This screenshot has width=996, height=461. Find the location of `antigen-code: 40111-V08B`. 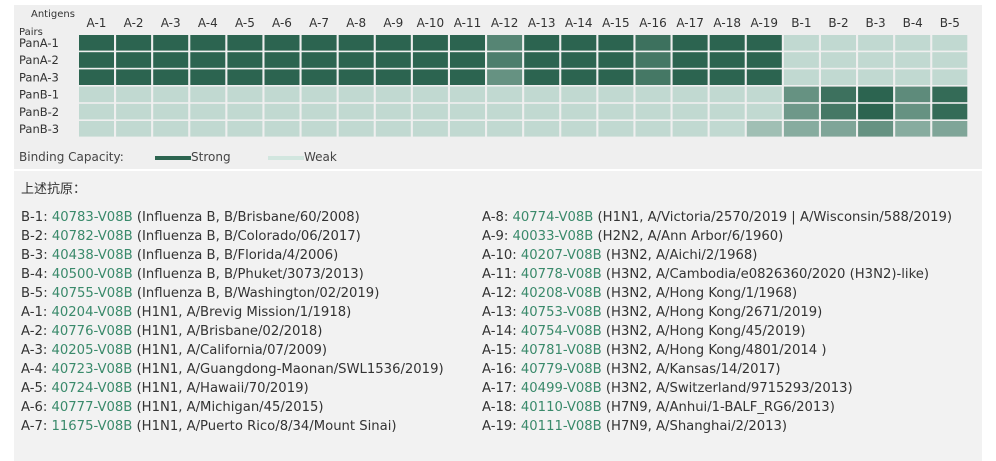

antigen-code: 40111-V08B is located at coordinates (561, 426).